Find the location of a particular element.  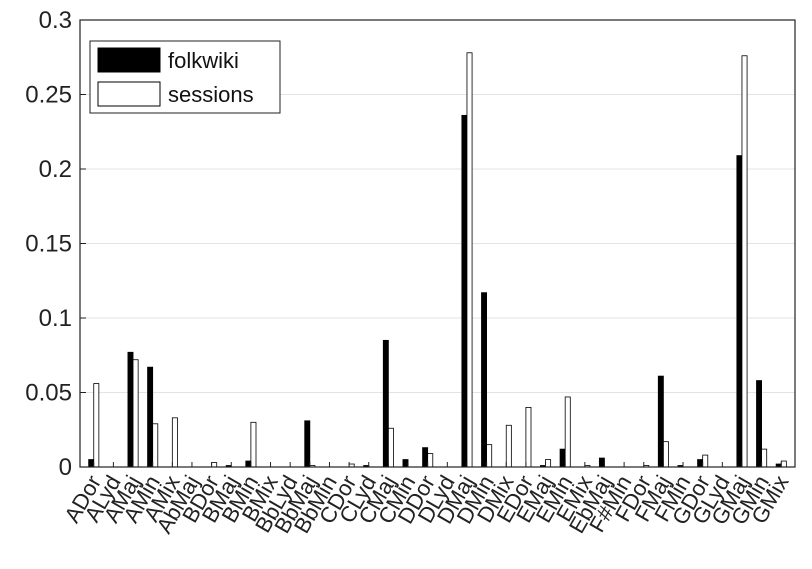

bar-folkwiki-DDor is located at coordinates (425, 457).